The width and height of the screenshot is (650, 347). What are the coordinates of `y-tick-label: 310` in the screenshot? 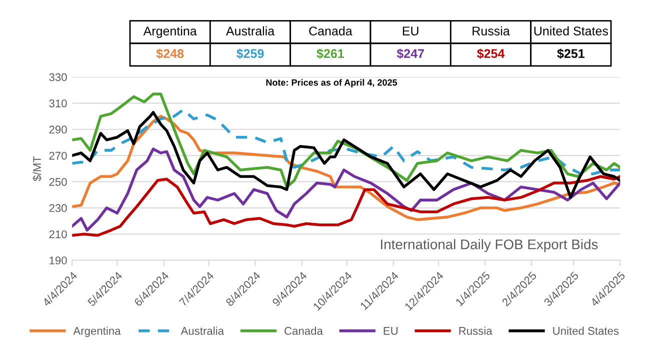 It's located at (58, 103).